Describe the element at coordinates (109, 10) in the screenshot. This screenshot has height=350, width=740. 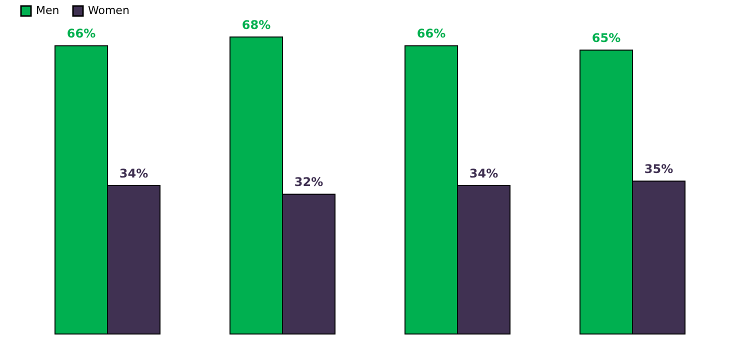
I see `legend-label: Women` at that location.